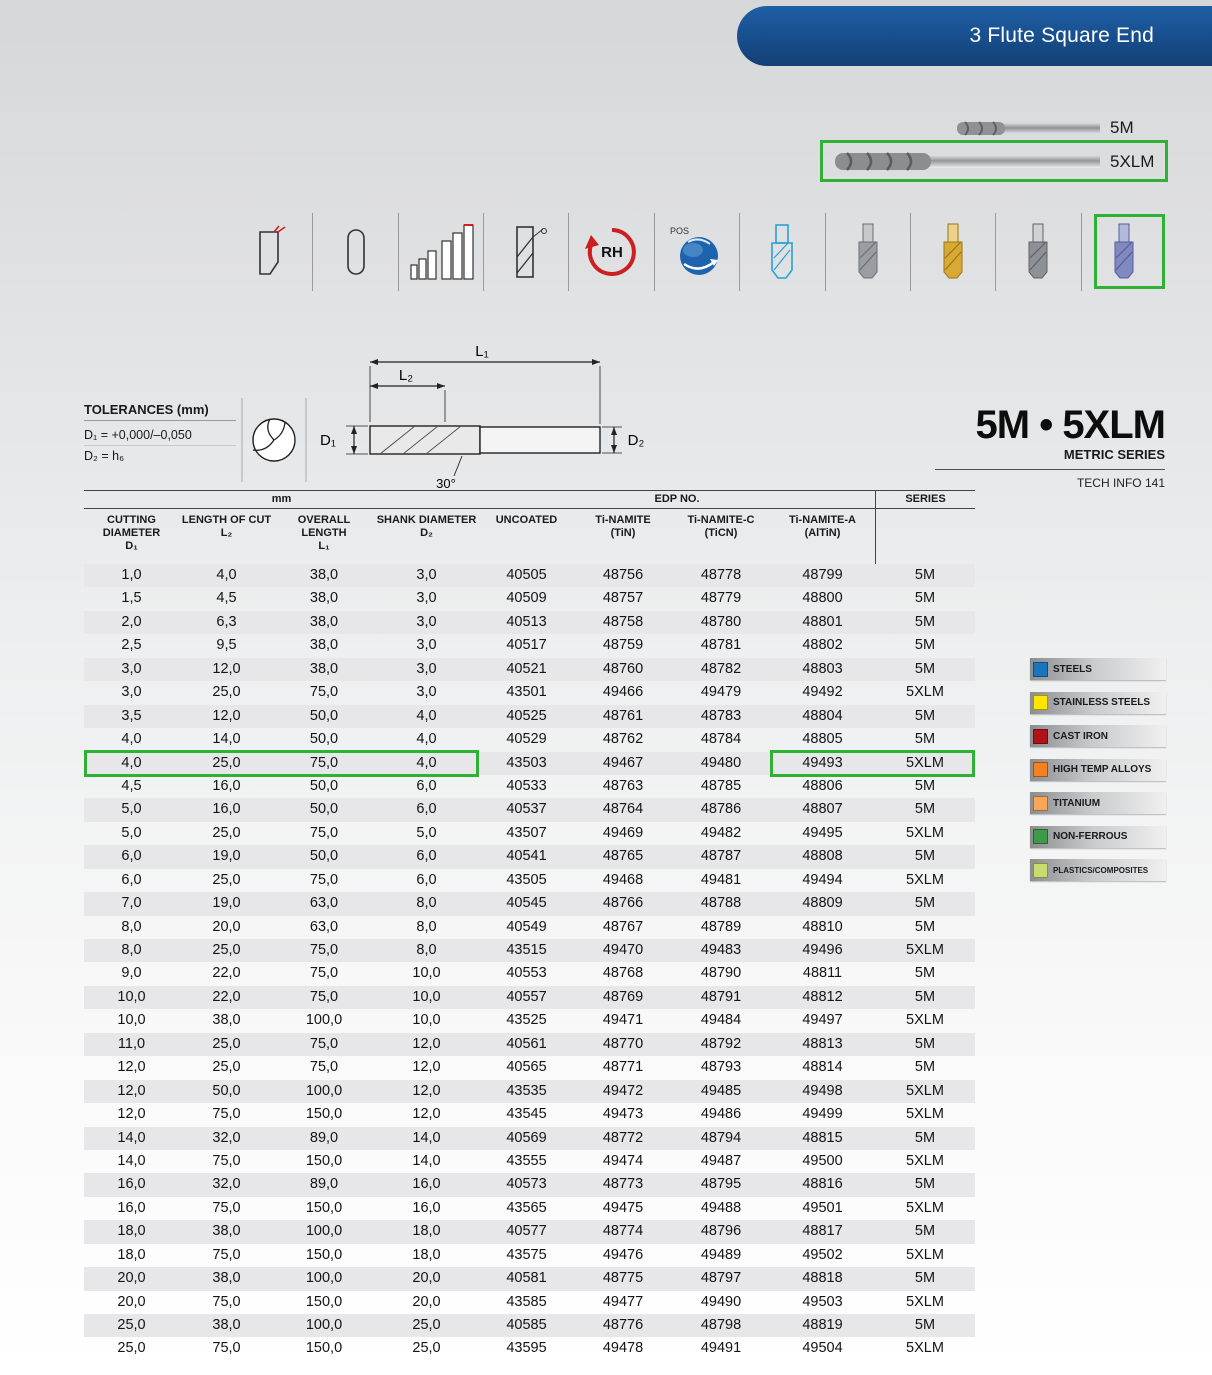  I want to click on feature-icon-strip: RH POS, so click(697, 252).